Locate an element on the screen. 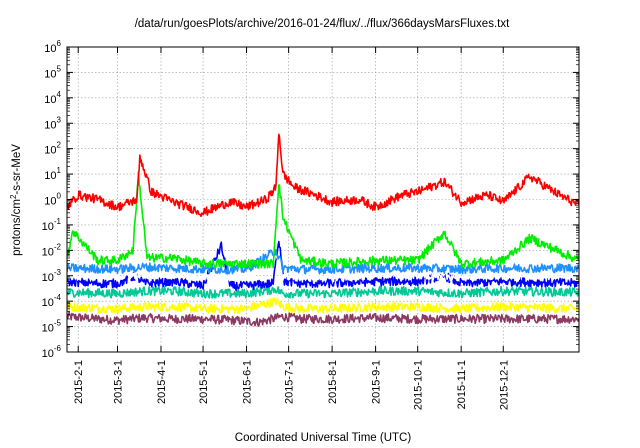 The width and height of the screenshot is (640, 448). x-tick-label: 2015-12-1 is located at coordinates (504, 385).